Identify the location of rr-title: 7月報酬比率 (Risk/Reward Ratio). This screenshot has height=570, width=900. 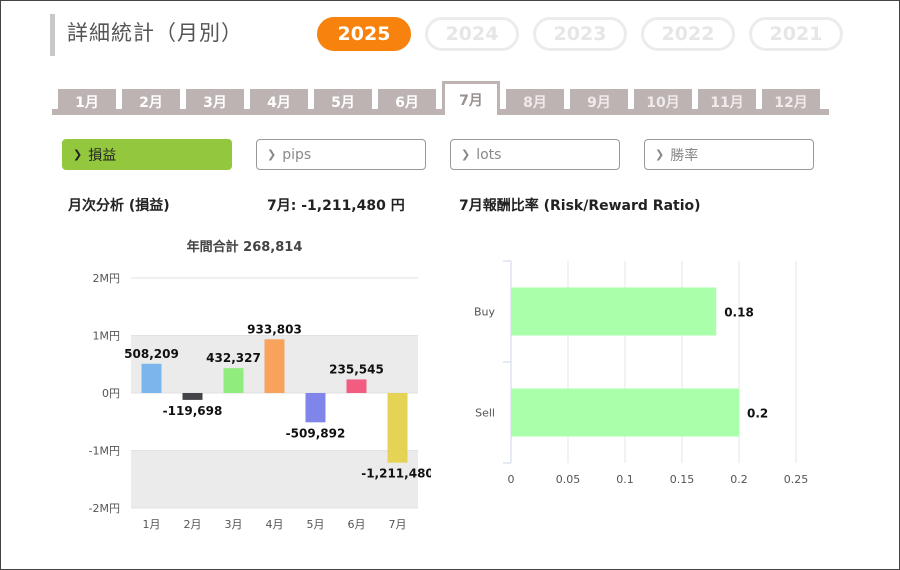
(580, 206).